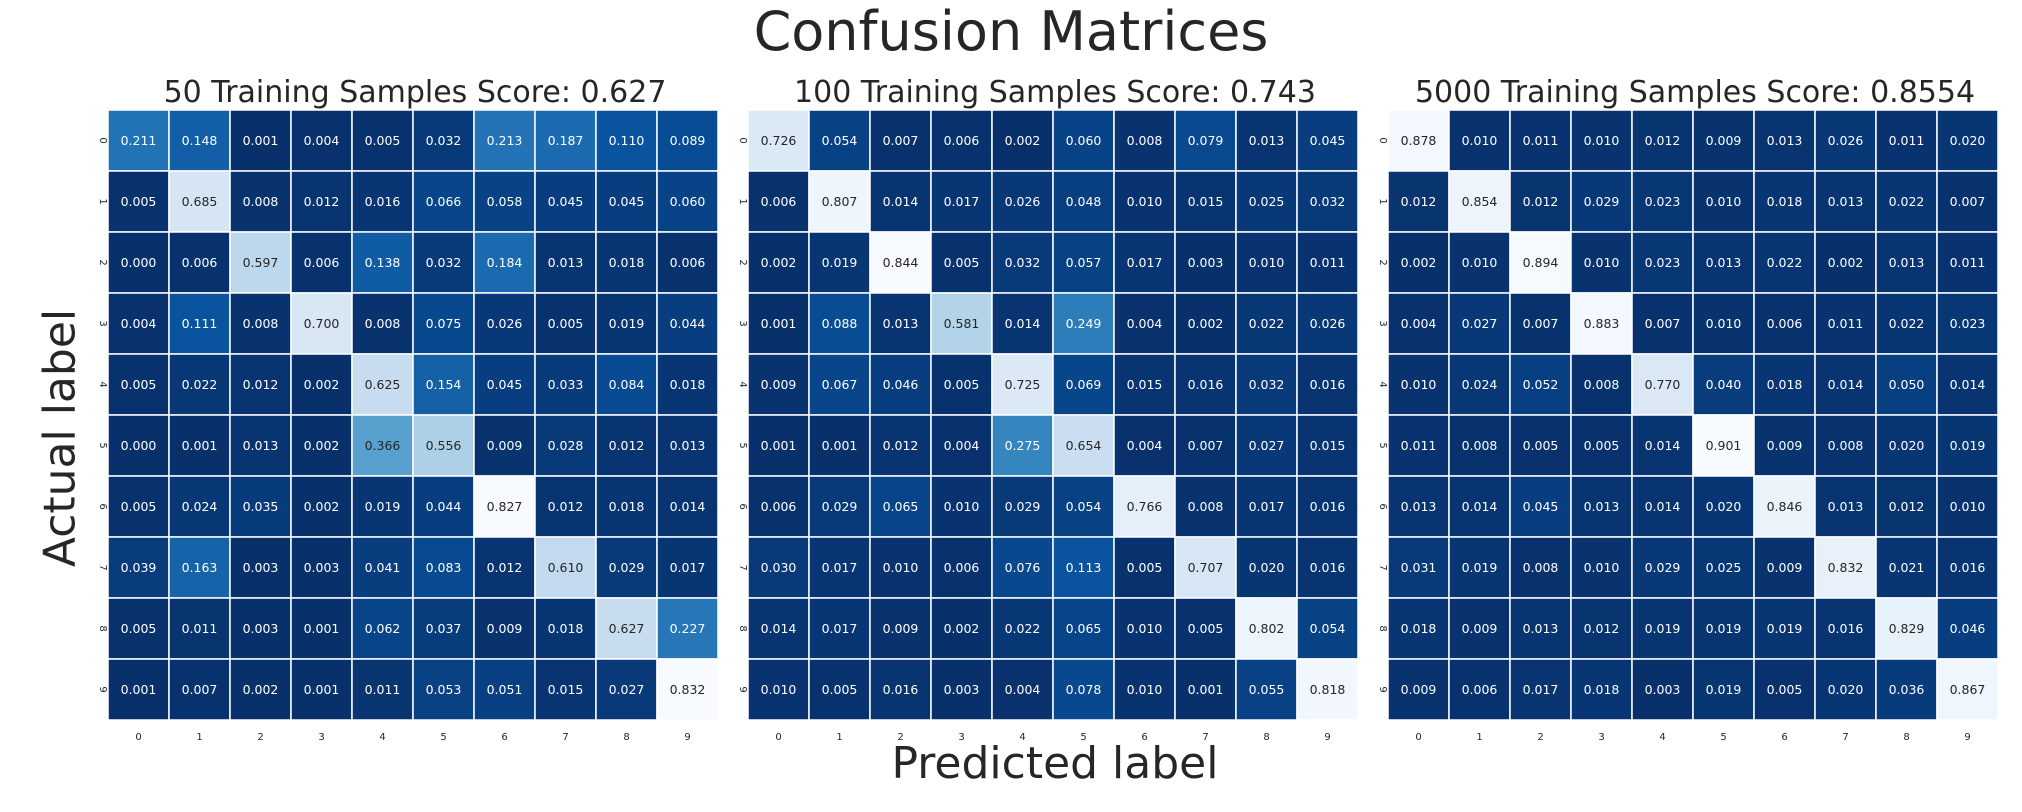 This screenshot has width=2022, height=812. I want to click on cell-value-label: 0.249, so click(1084, 323).